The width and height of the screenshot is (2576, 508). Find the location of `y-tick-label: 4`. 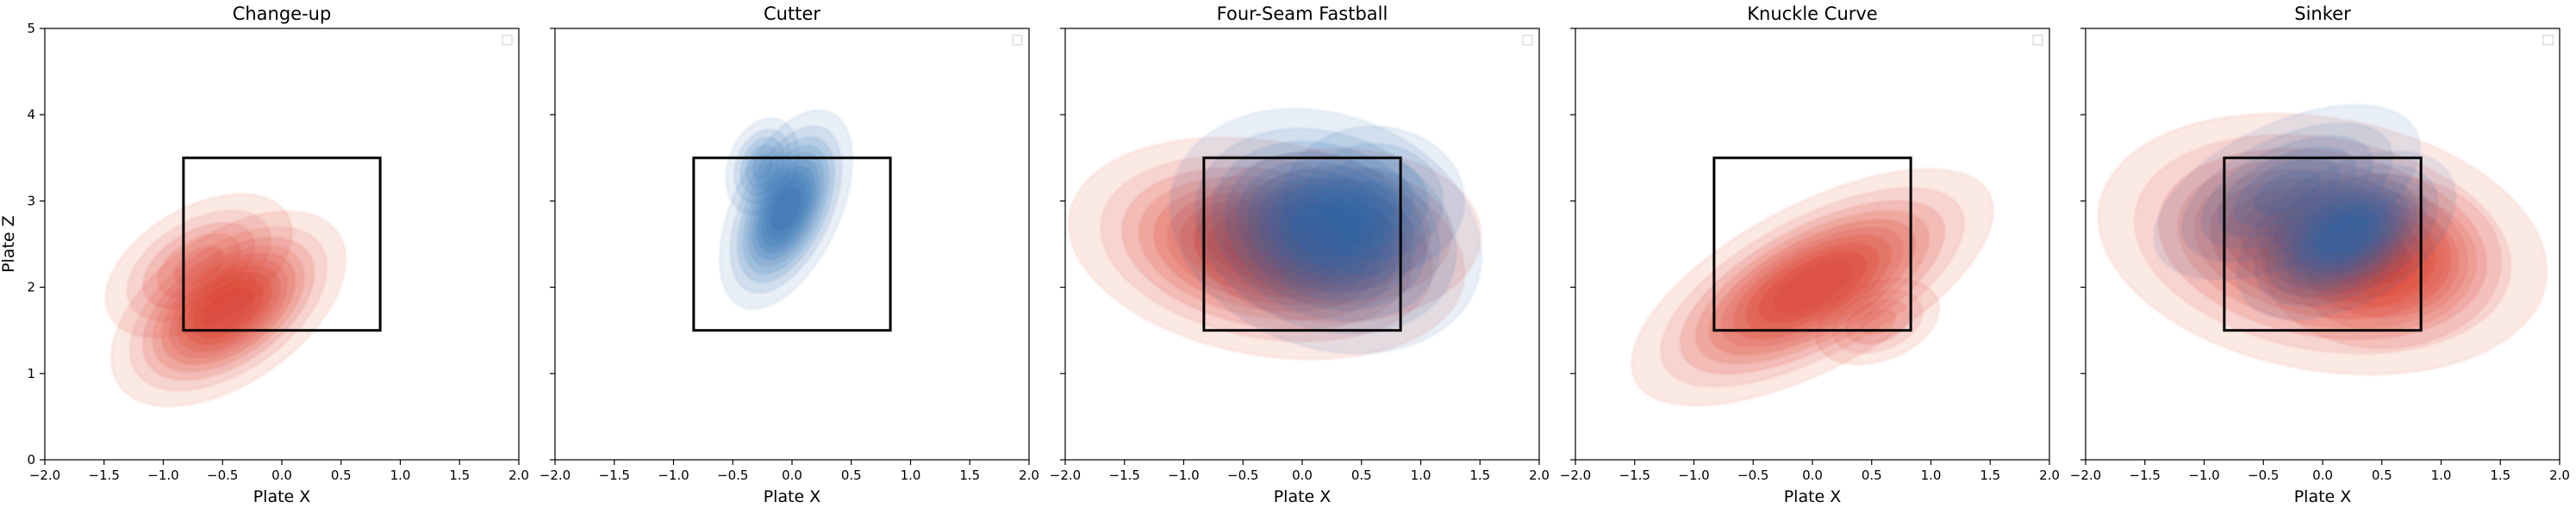

y-tick-label: 4 is located at coordinates (31, 114).